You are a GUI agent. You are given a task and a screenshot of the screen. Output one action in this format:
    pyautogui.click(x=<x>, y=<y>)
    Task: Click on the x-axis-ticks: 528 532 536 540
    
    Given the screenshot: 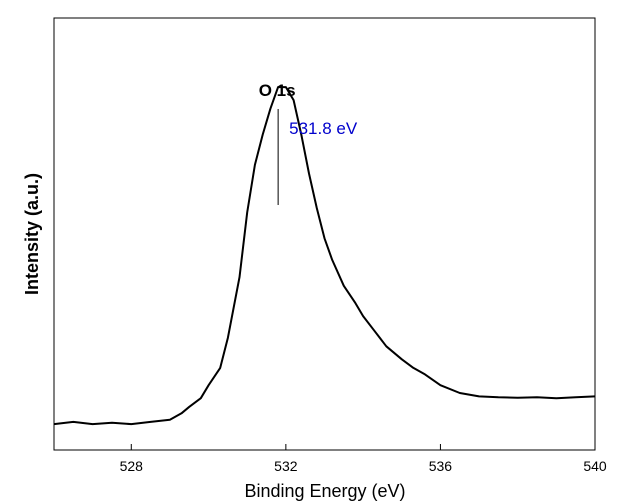 What is the action you would take?
    pyautogui.click(x=363, y=459)
    